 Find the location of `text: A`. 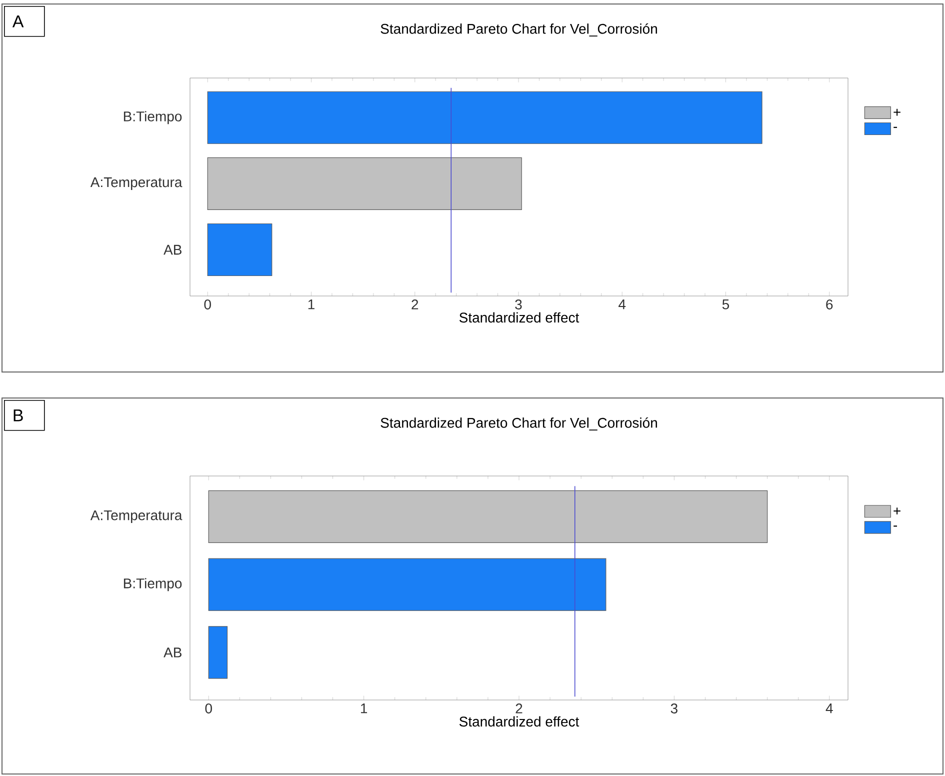

text: A is located at coordinates (18, 22).